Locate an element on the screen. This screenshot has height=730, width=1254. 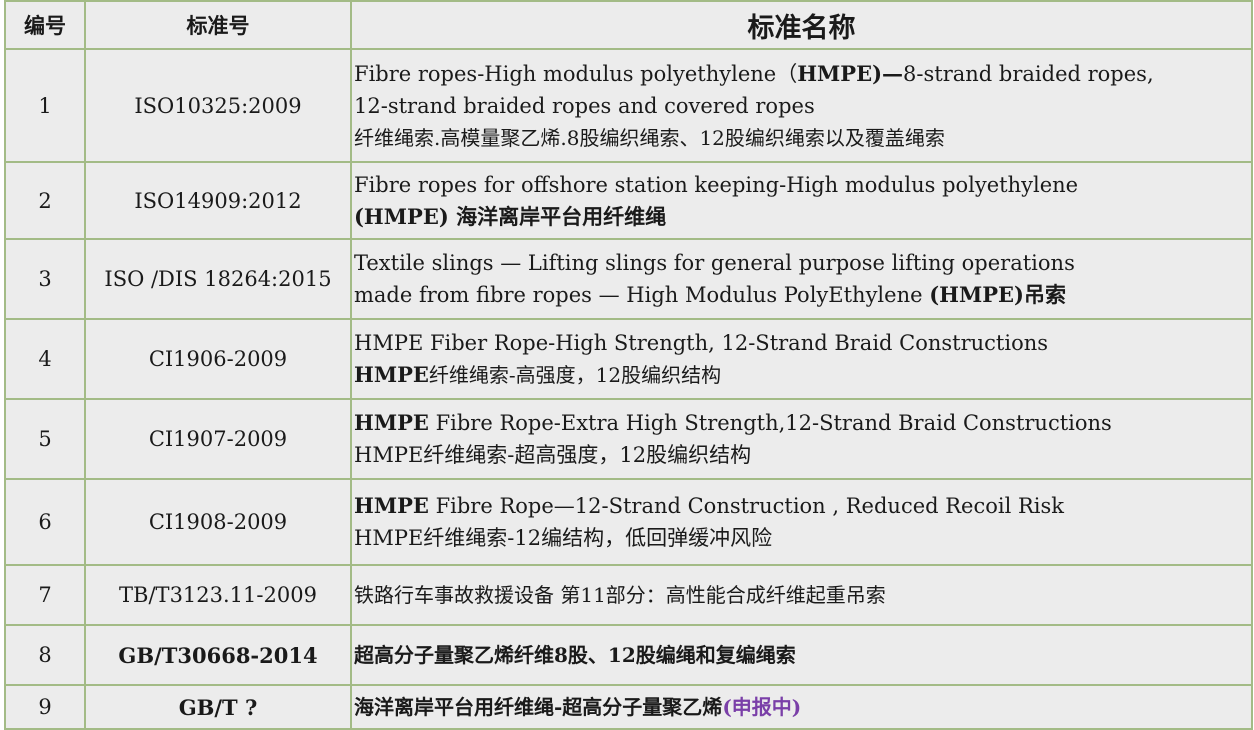
row-number: 4 is located at coordinates (45, 359).